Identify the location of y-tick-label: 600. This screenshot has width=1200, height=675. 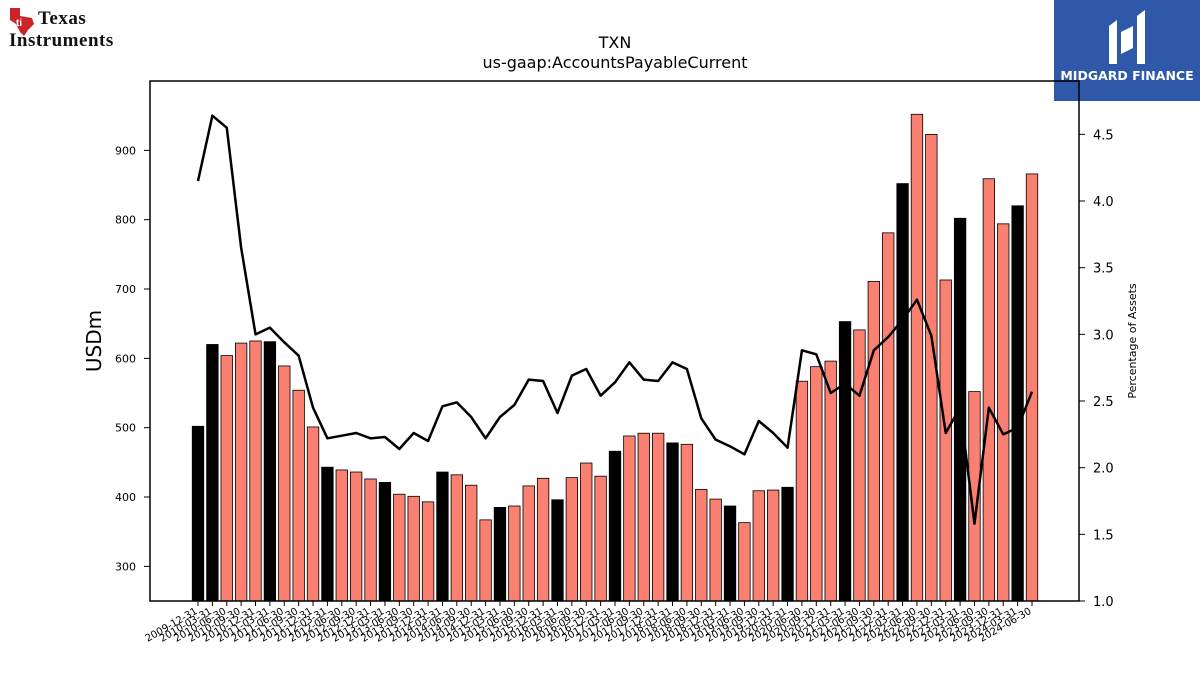
(125, 358).